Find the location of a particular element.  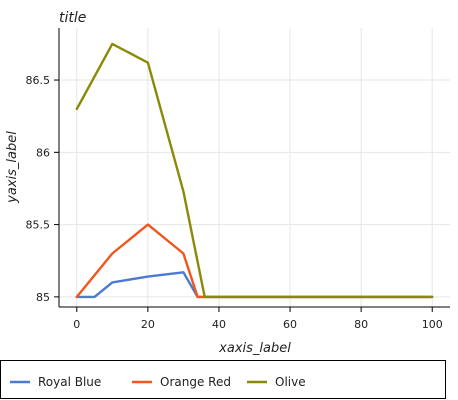

chart-title: title is located at coordinates (72, 18).